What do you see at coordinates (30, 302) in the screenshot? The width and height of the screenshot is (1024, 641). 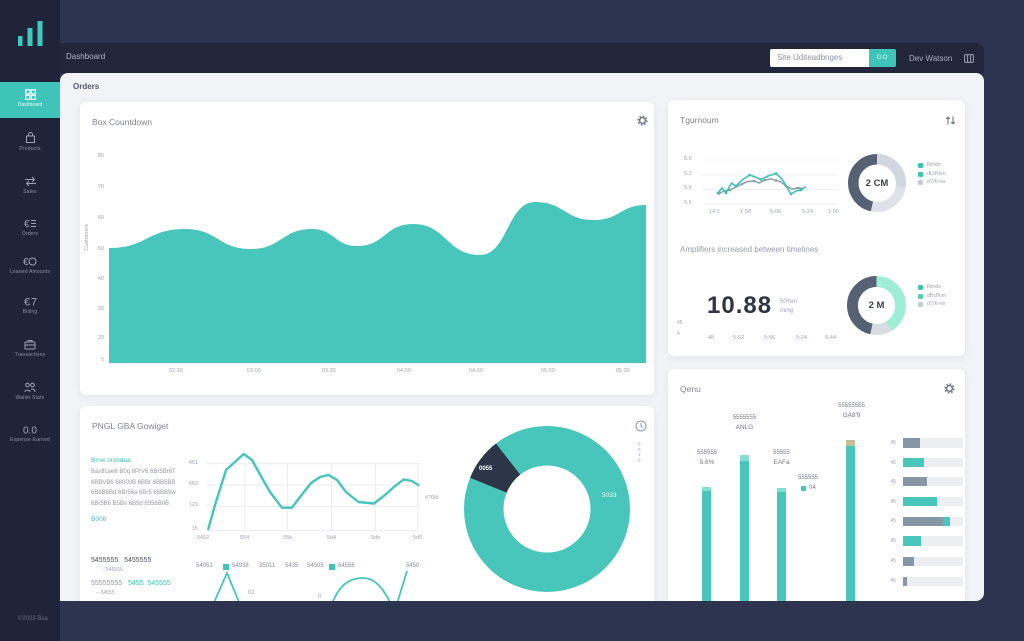 I see `svg-text: € 7` at bounding box center [30, 302].